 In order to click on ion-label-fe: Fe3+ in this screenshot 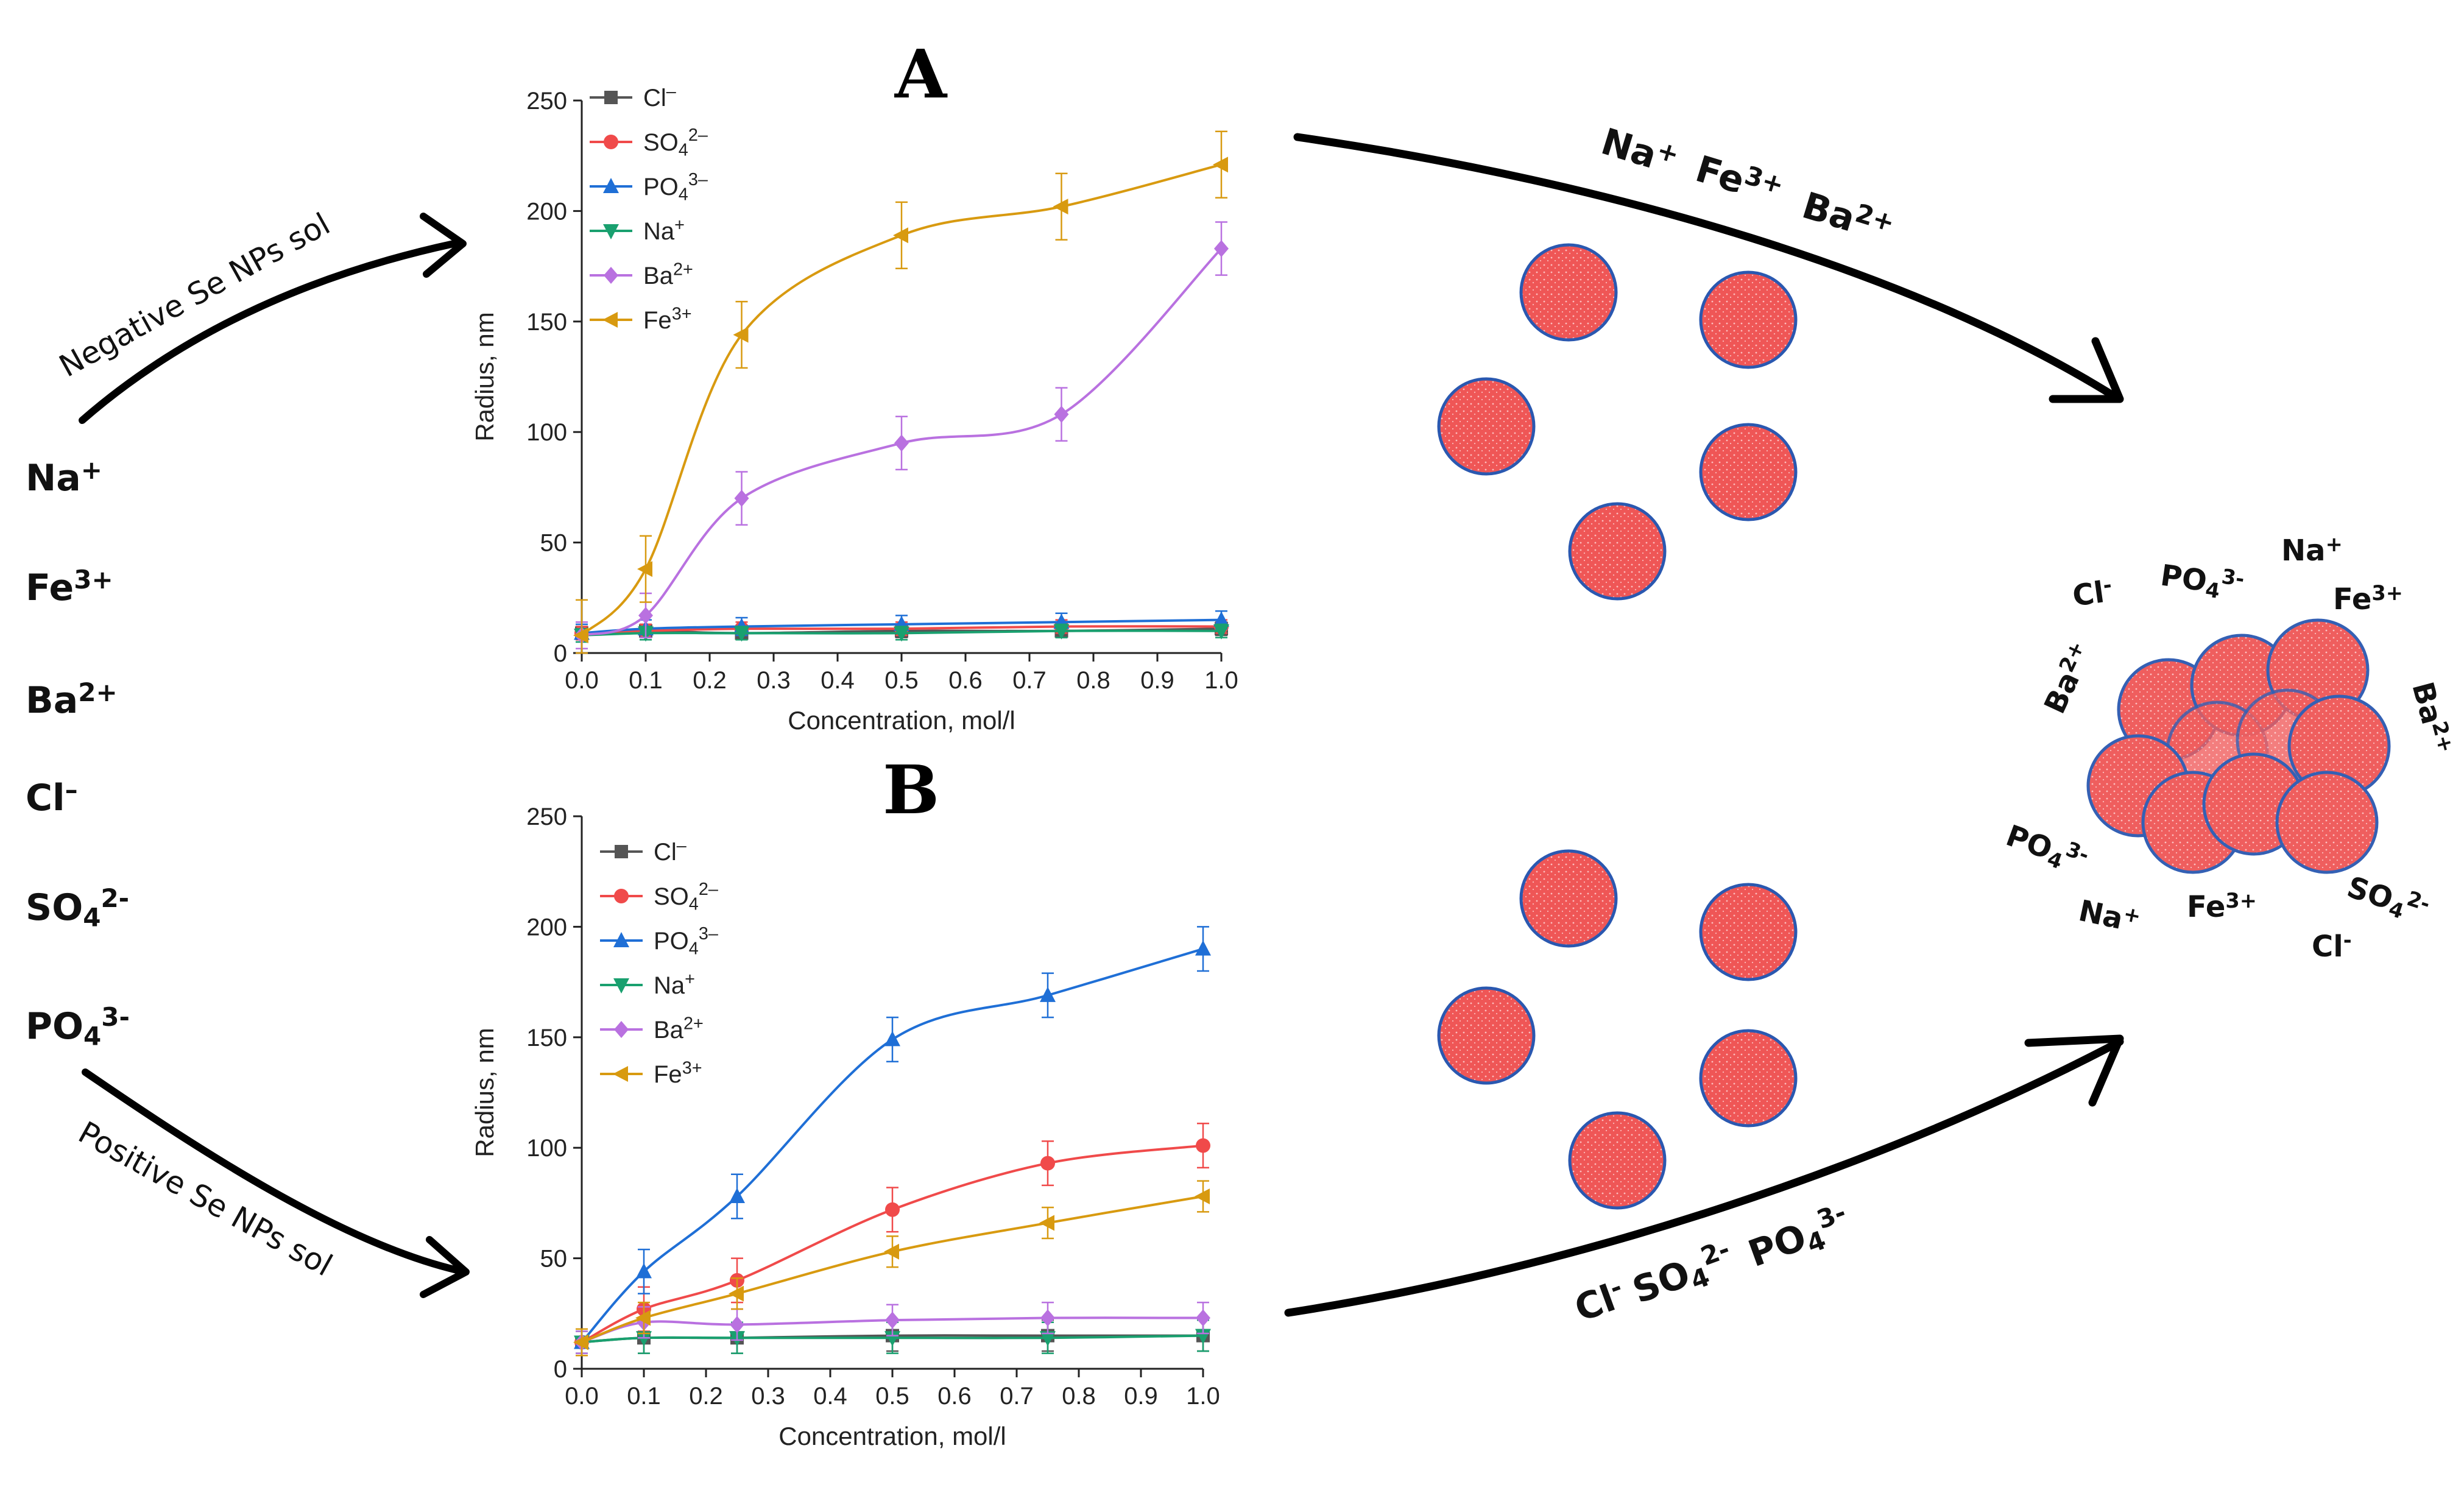, I will do `click(69, 587)`.